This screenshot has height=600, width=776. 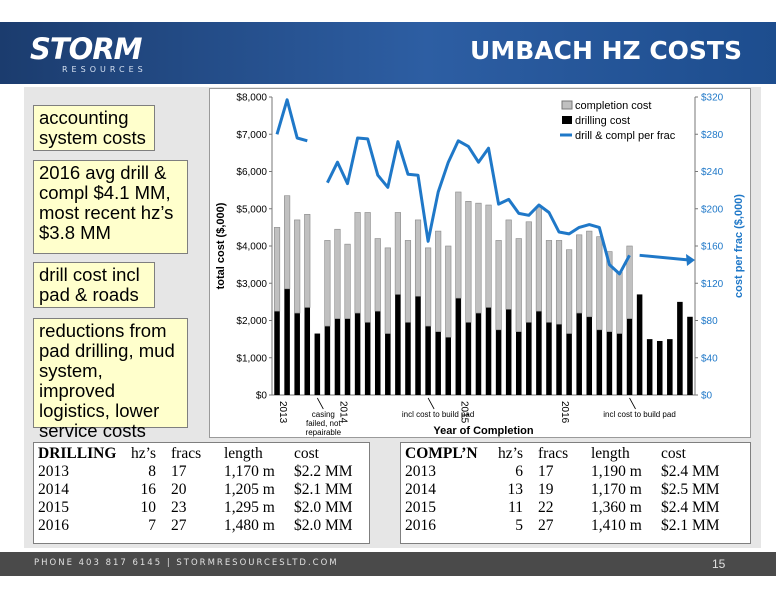 What do you see at coordinates (519, 525) in the screenshot?
I see `completion-cell: 5` at bounding box center [519, 525].